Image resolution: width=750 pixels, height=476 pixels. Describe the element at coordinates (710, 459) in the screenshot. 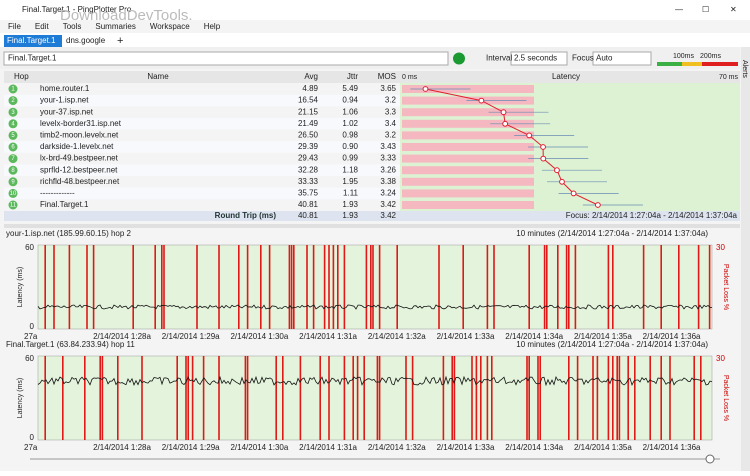

I see `scroll-thumb` at that location.